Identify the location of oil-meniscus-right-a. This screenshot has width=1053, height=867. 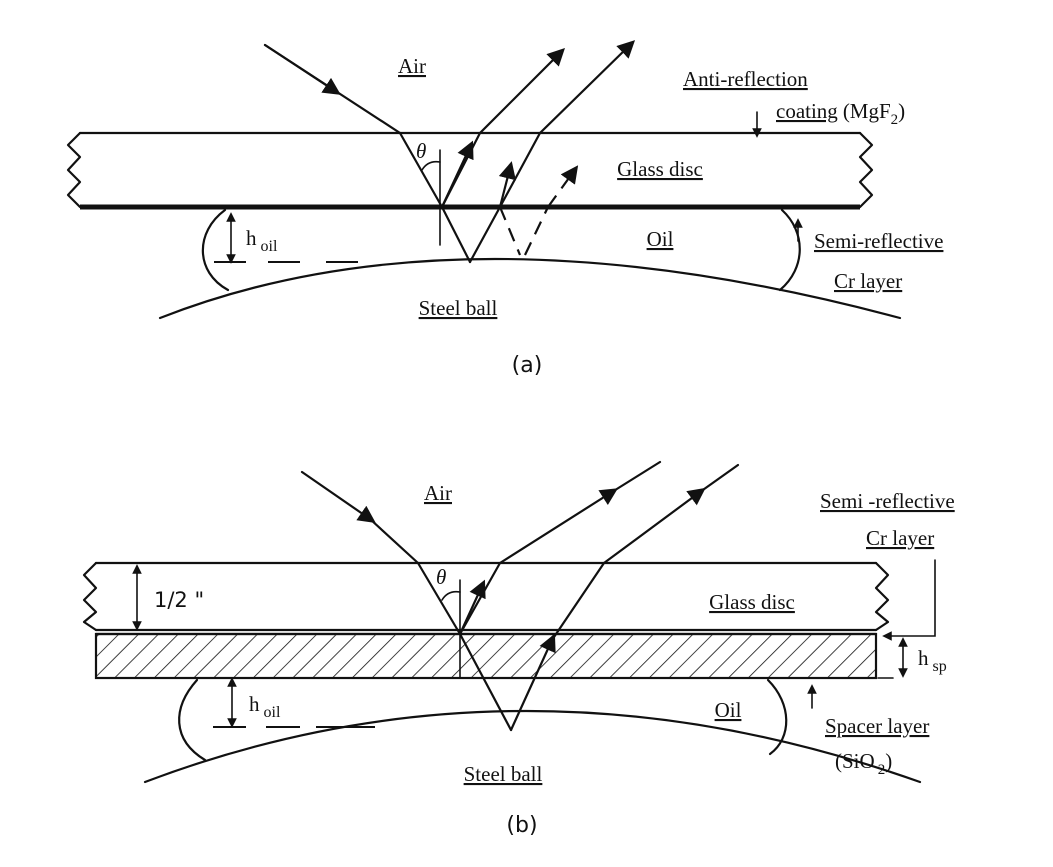
(789, 250).